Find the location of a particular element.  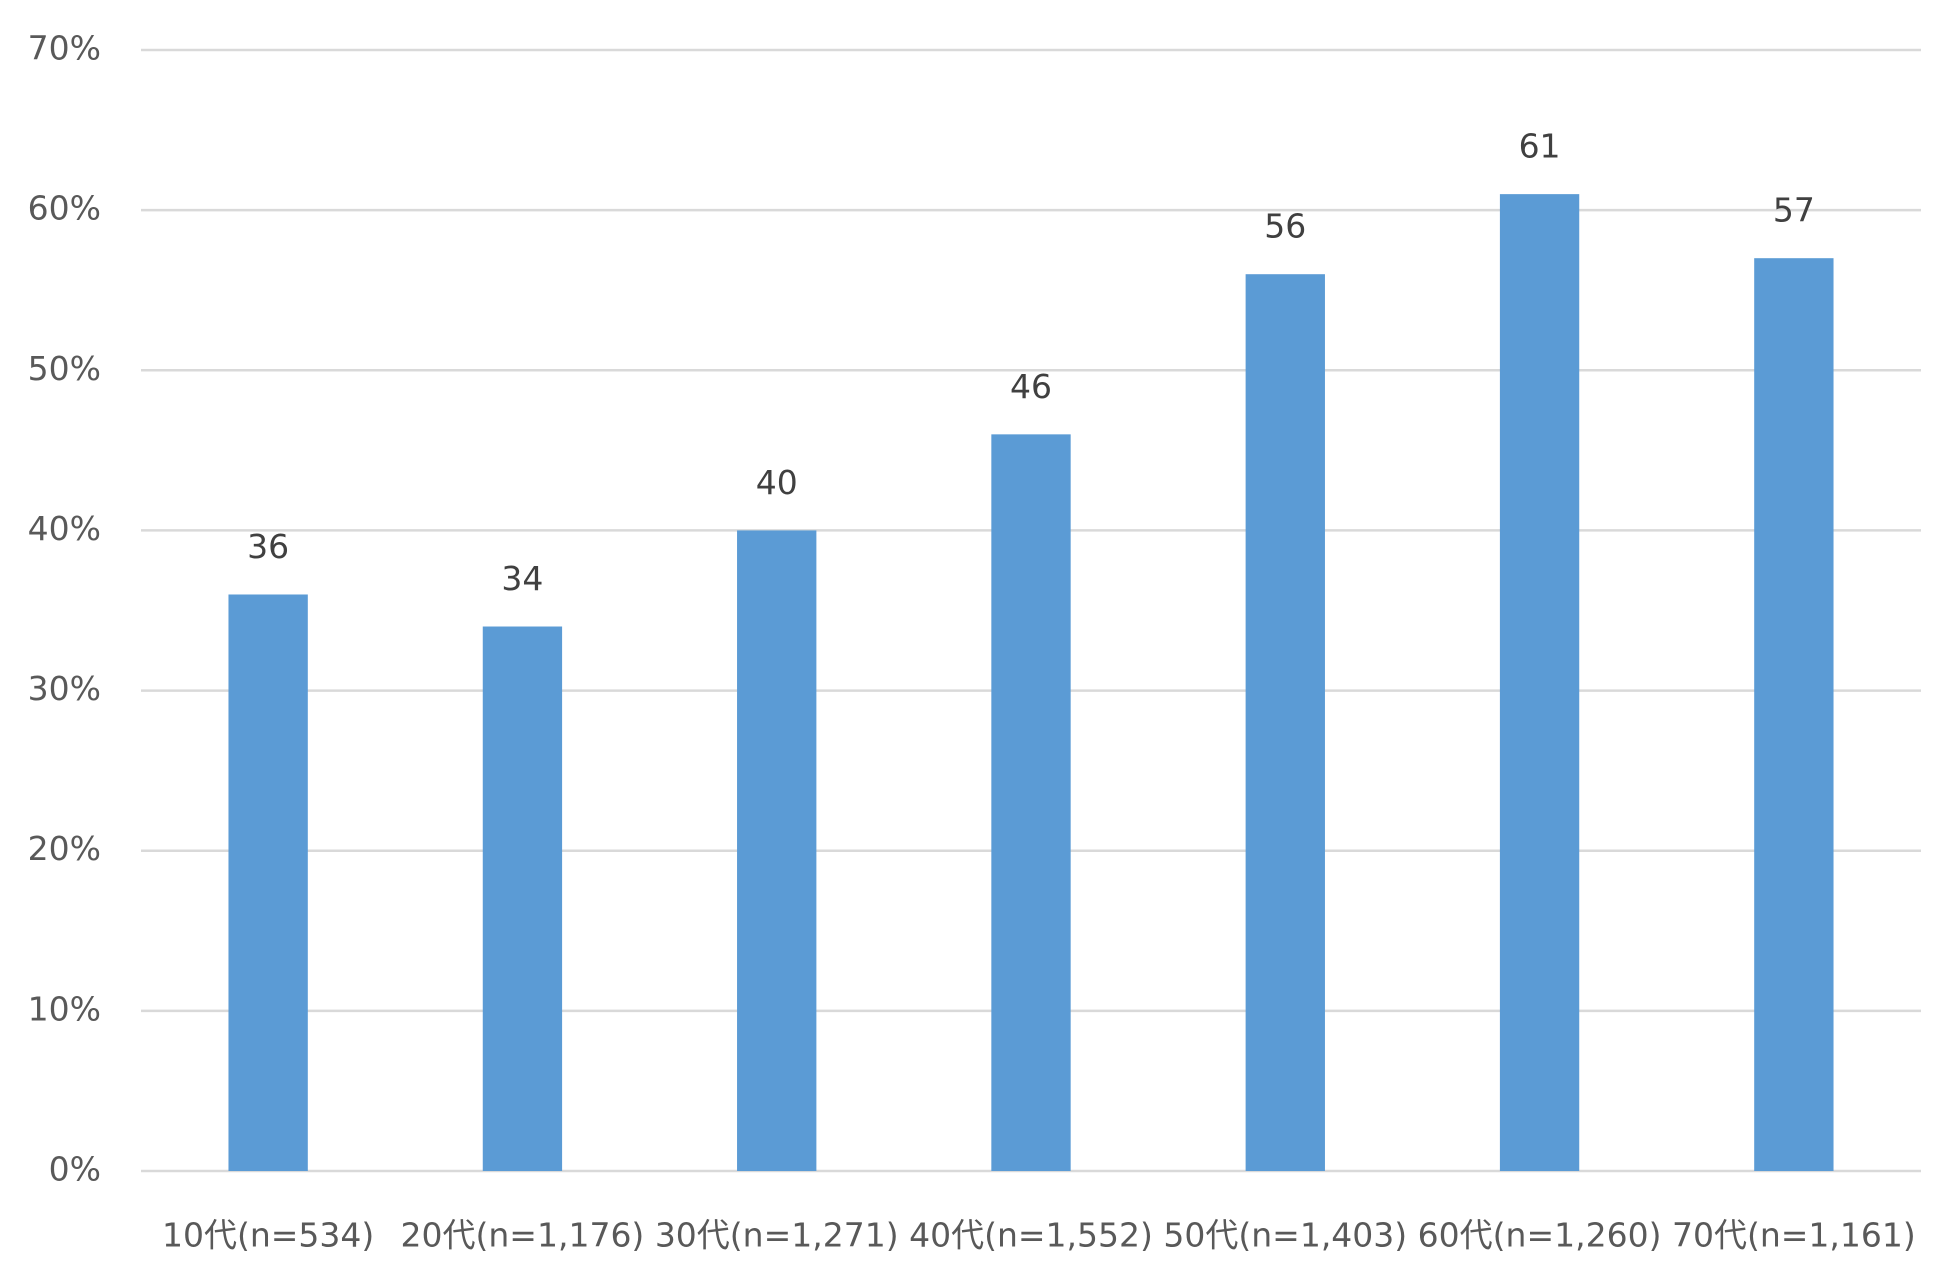

y-tick-label: 30% is located at coordinates (64, 688).